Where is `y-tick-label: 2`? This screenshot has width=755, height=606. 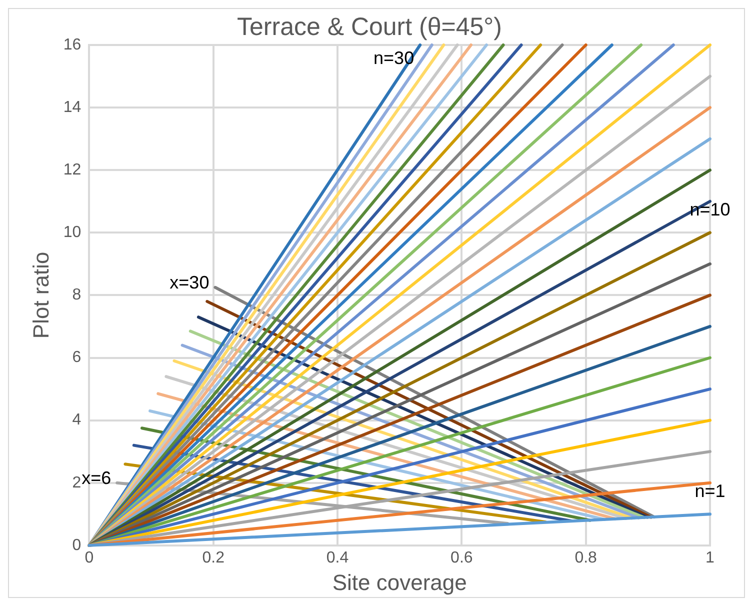 y-tick-label: 2 is located at coordinates (77, 483).